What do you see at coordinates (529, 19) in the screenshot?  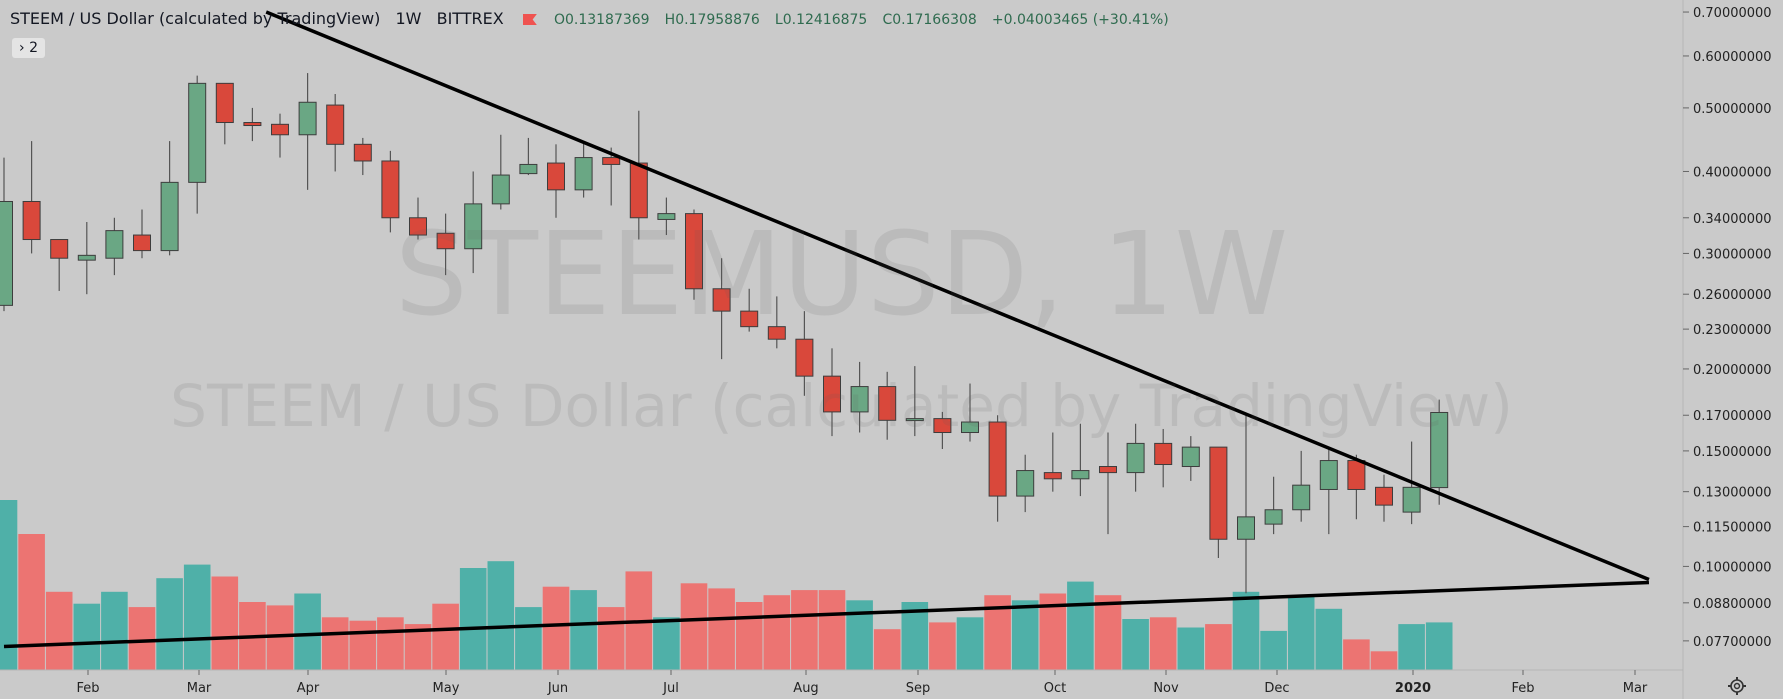 I see `flag-icon` at bounding box center [529, 19].